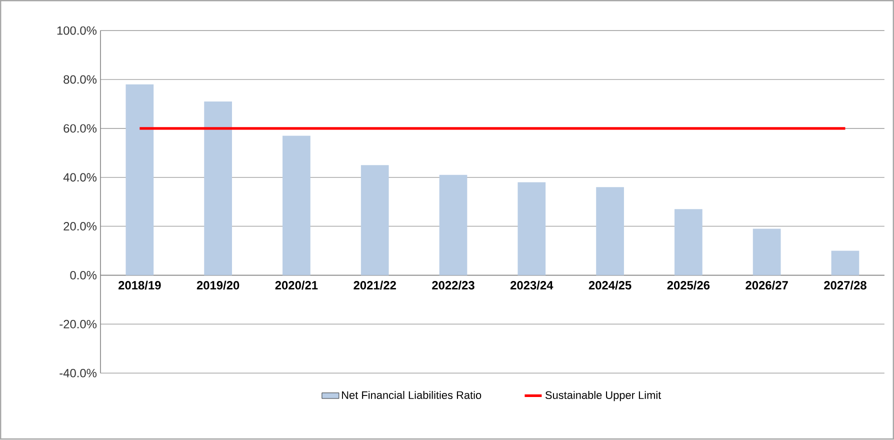  I want to click on y-tick-label: 60.0%, so click(80, 128).